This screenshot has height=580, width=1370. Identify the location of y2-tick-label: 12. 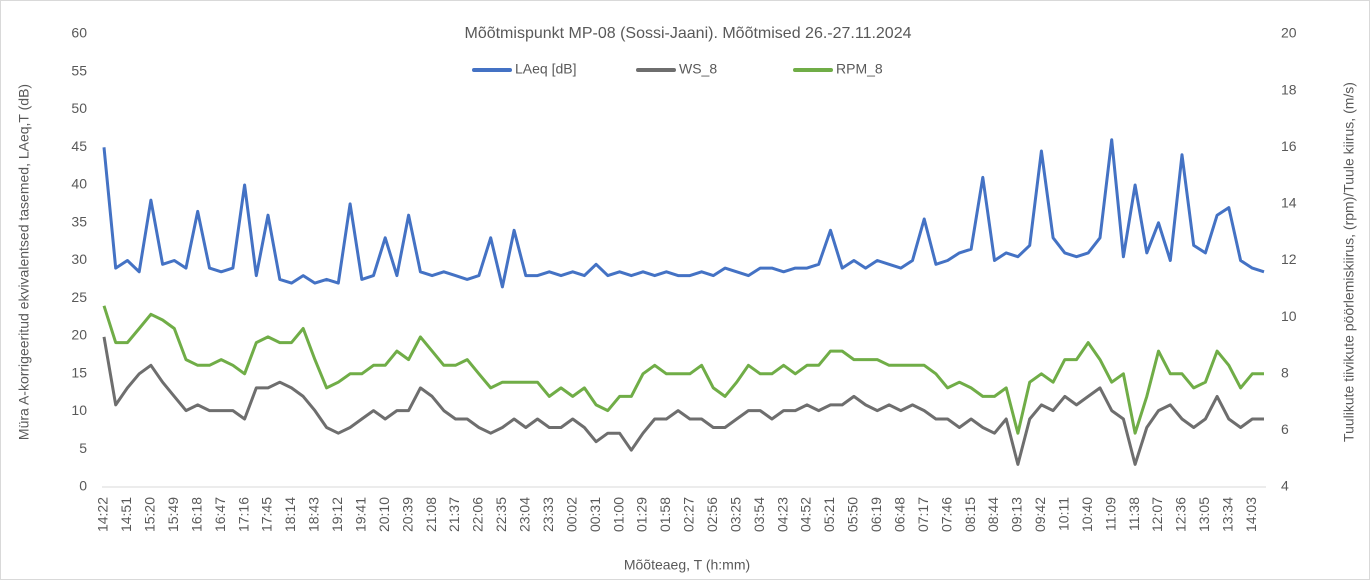
(1289, 259).